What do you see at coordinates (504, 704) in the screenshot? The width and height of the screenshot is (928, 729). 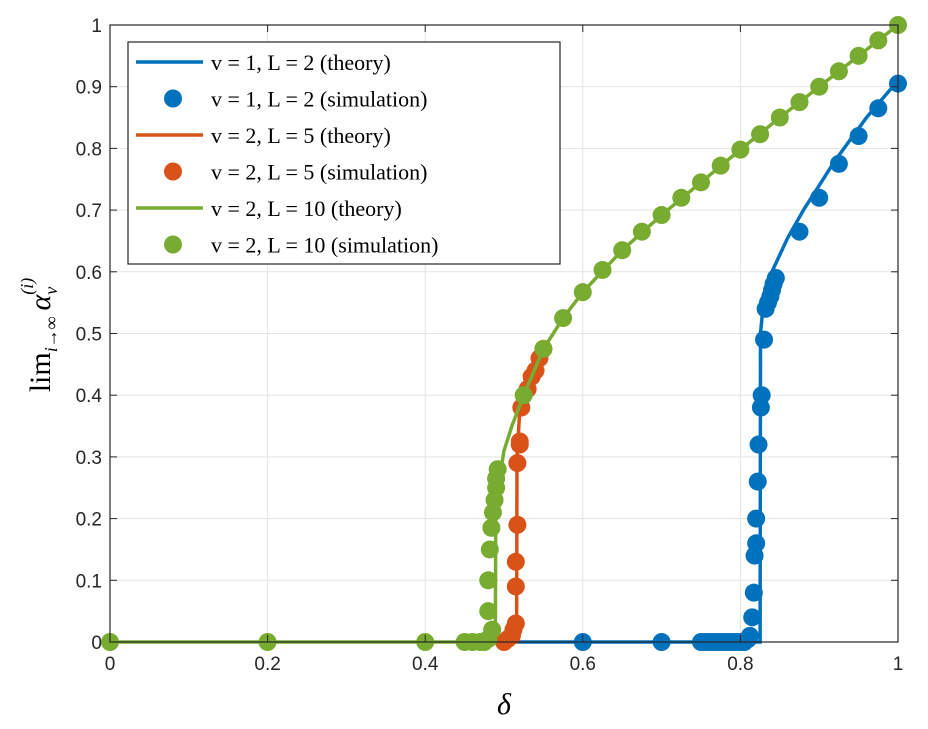 I see `x-axis-label: δ` at bounding box center [504, 704].